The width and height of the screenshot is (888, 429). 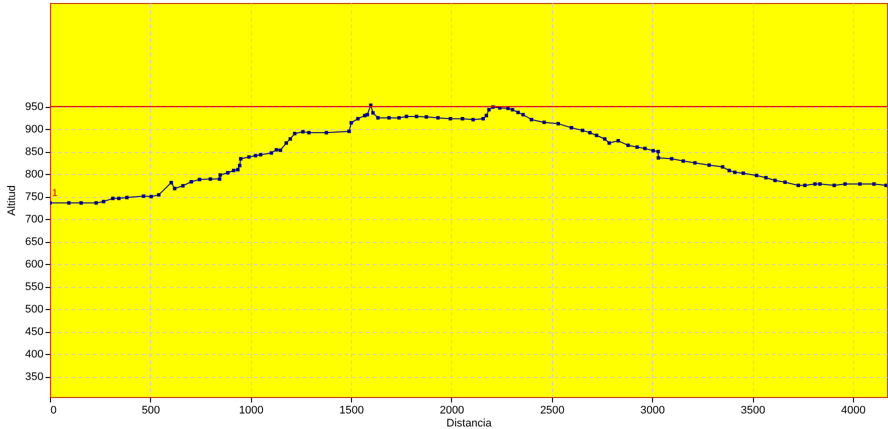 What do you see at coordinates (34, 107) in the screenshot?
I see `y-tick-label: 950` at bounding box center [34, 107].